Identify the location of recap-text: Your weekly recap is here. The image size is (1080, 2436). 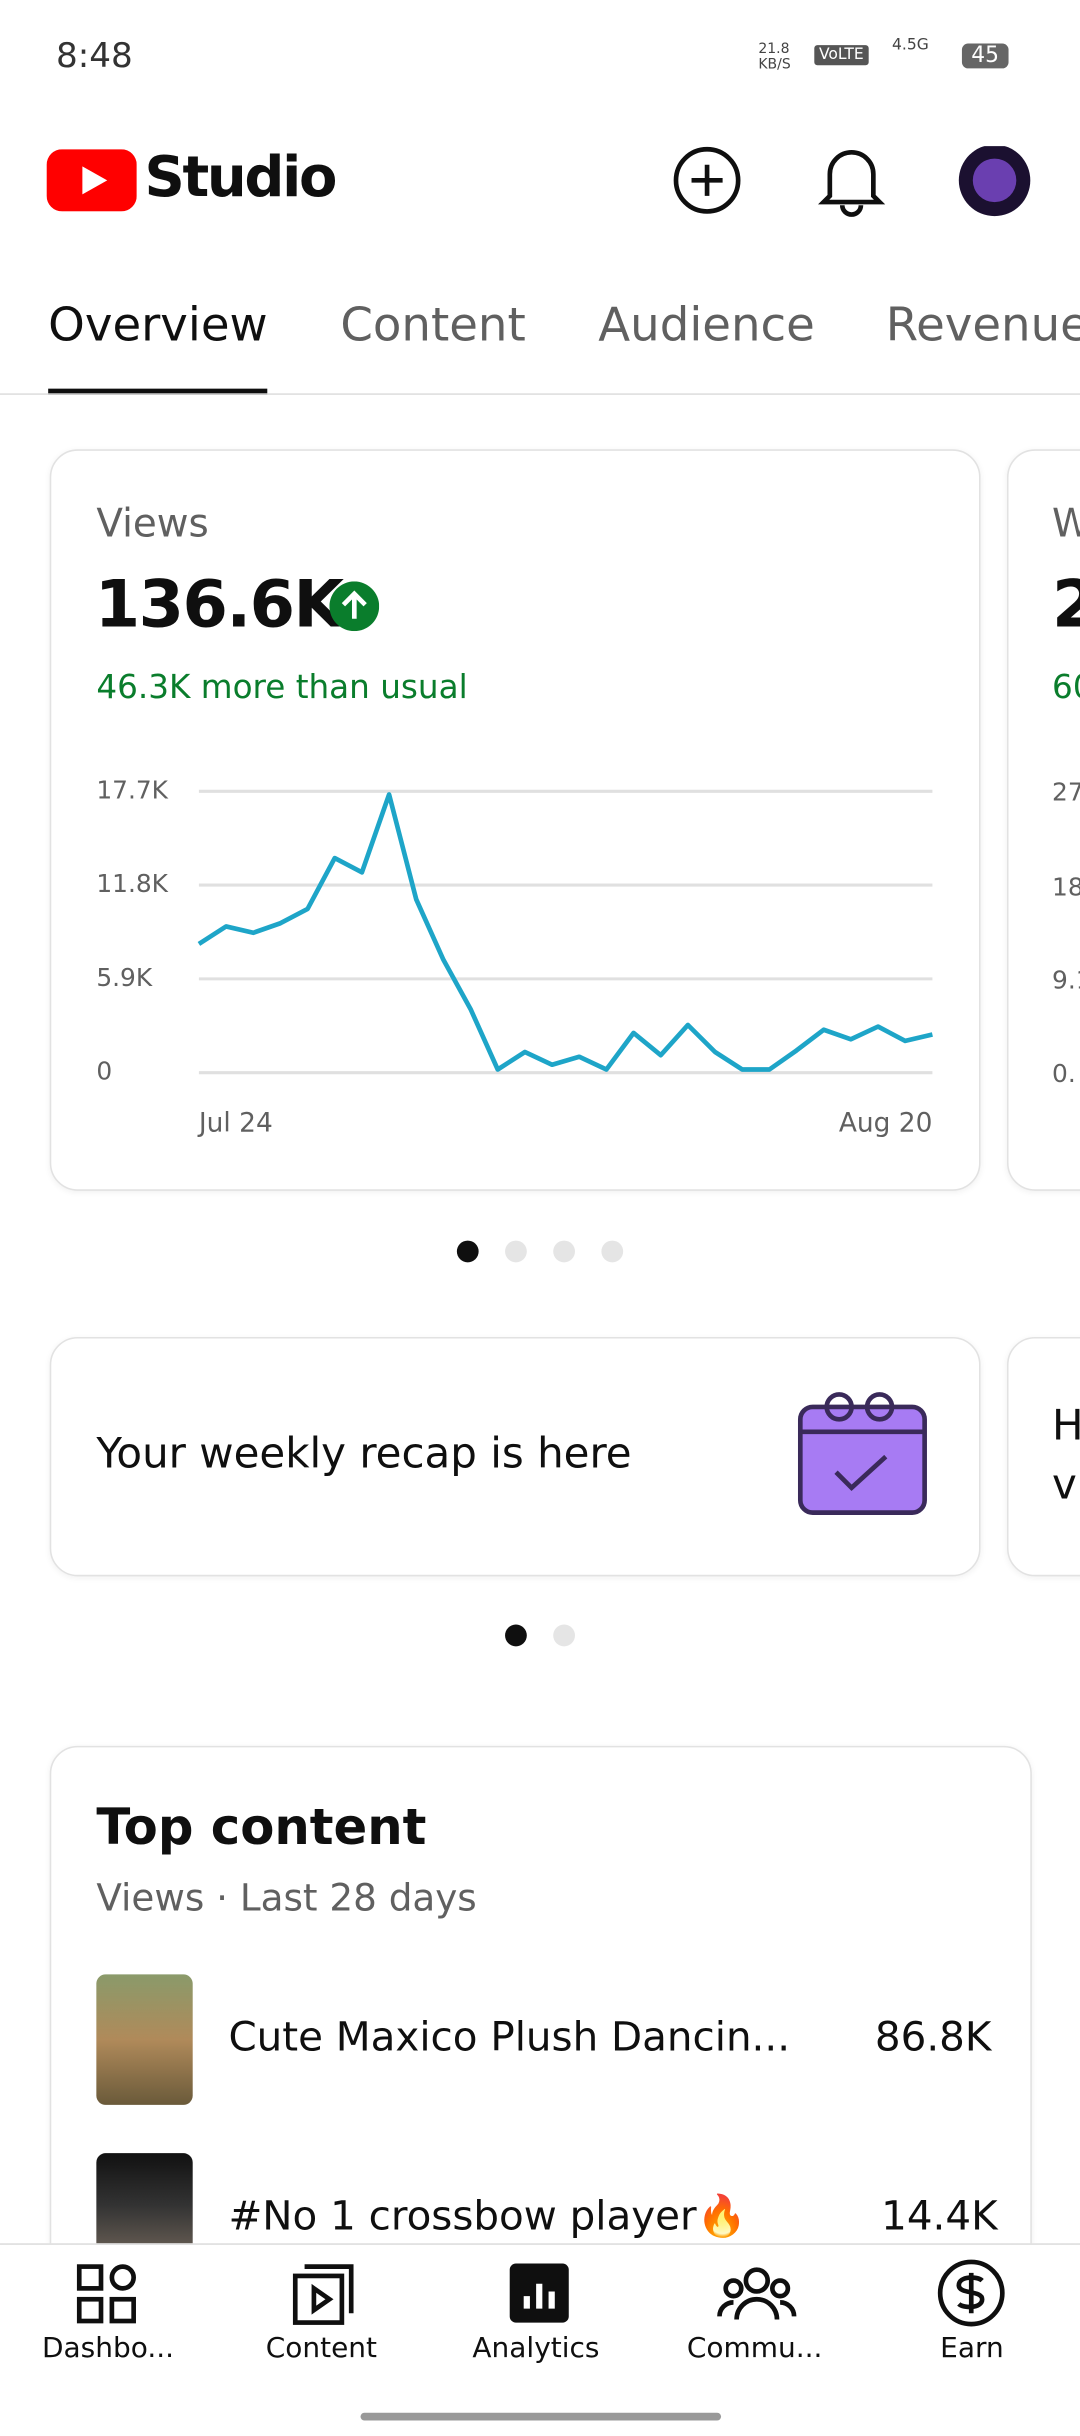
(364, 1454).